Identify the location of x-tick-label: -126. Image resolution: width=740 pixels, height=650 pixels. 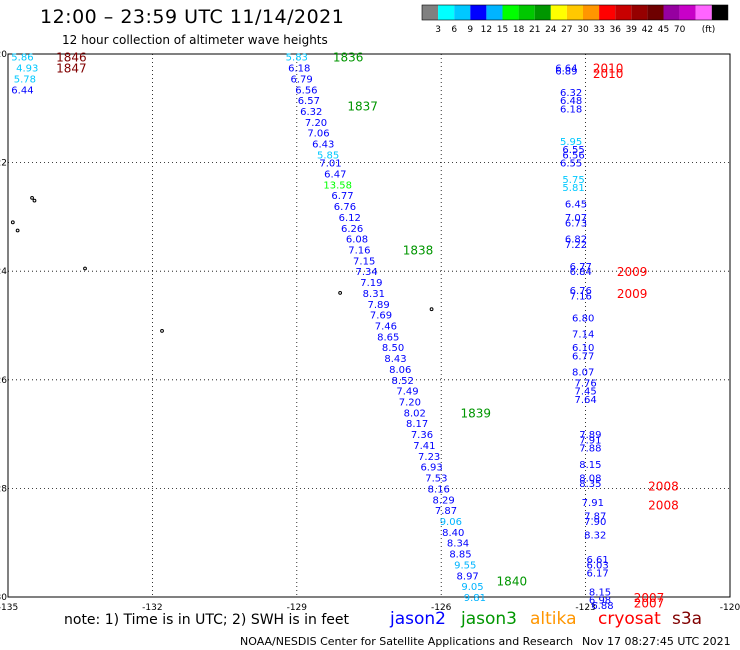
(441, 608).